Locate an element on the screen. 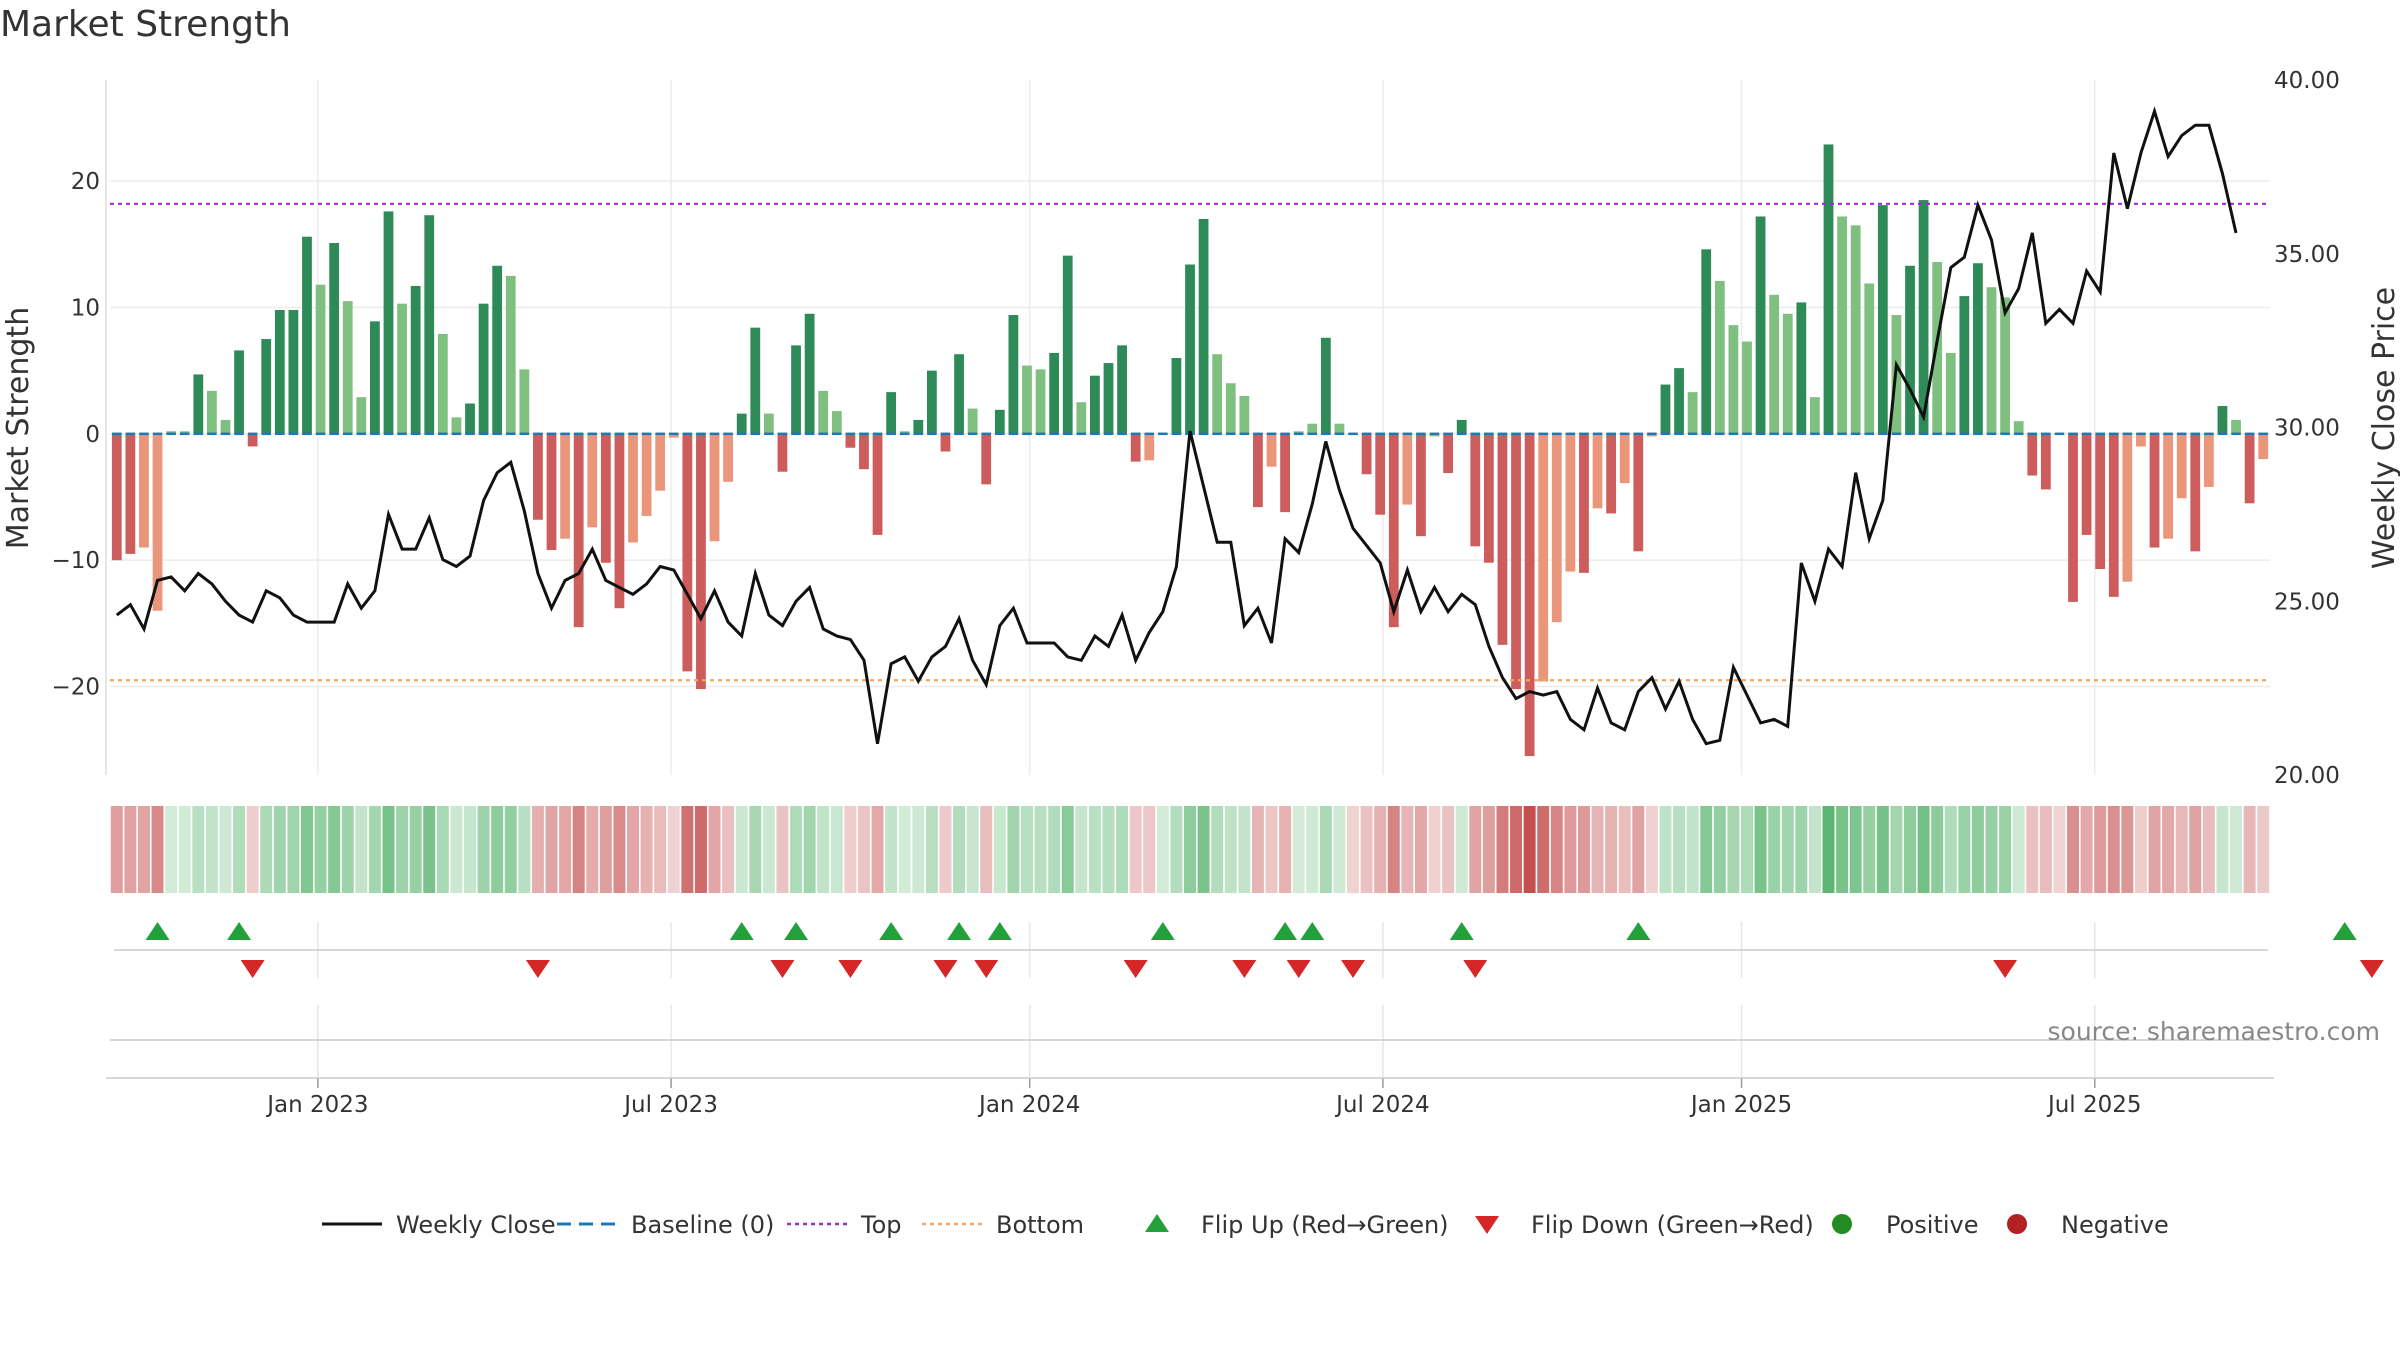  left-axis-label: Market Strength is located at coordinates (18, 428).